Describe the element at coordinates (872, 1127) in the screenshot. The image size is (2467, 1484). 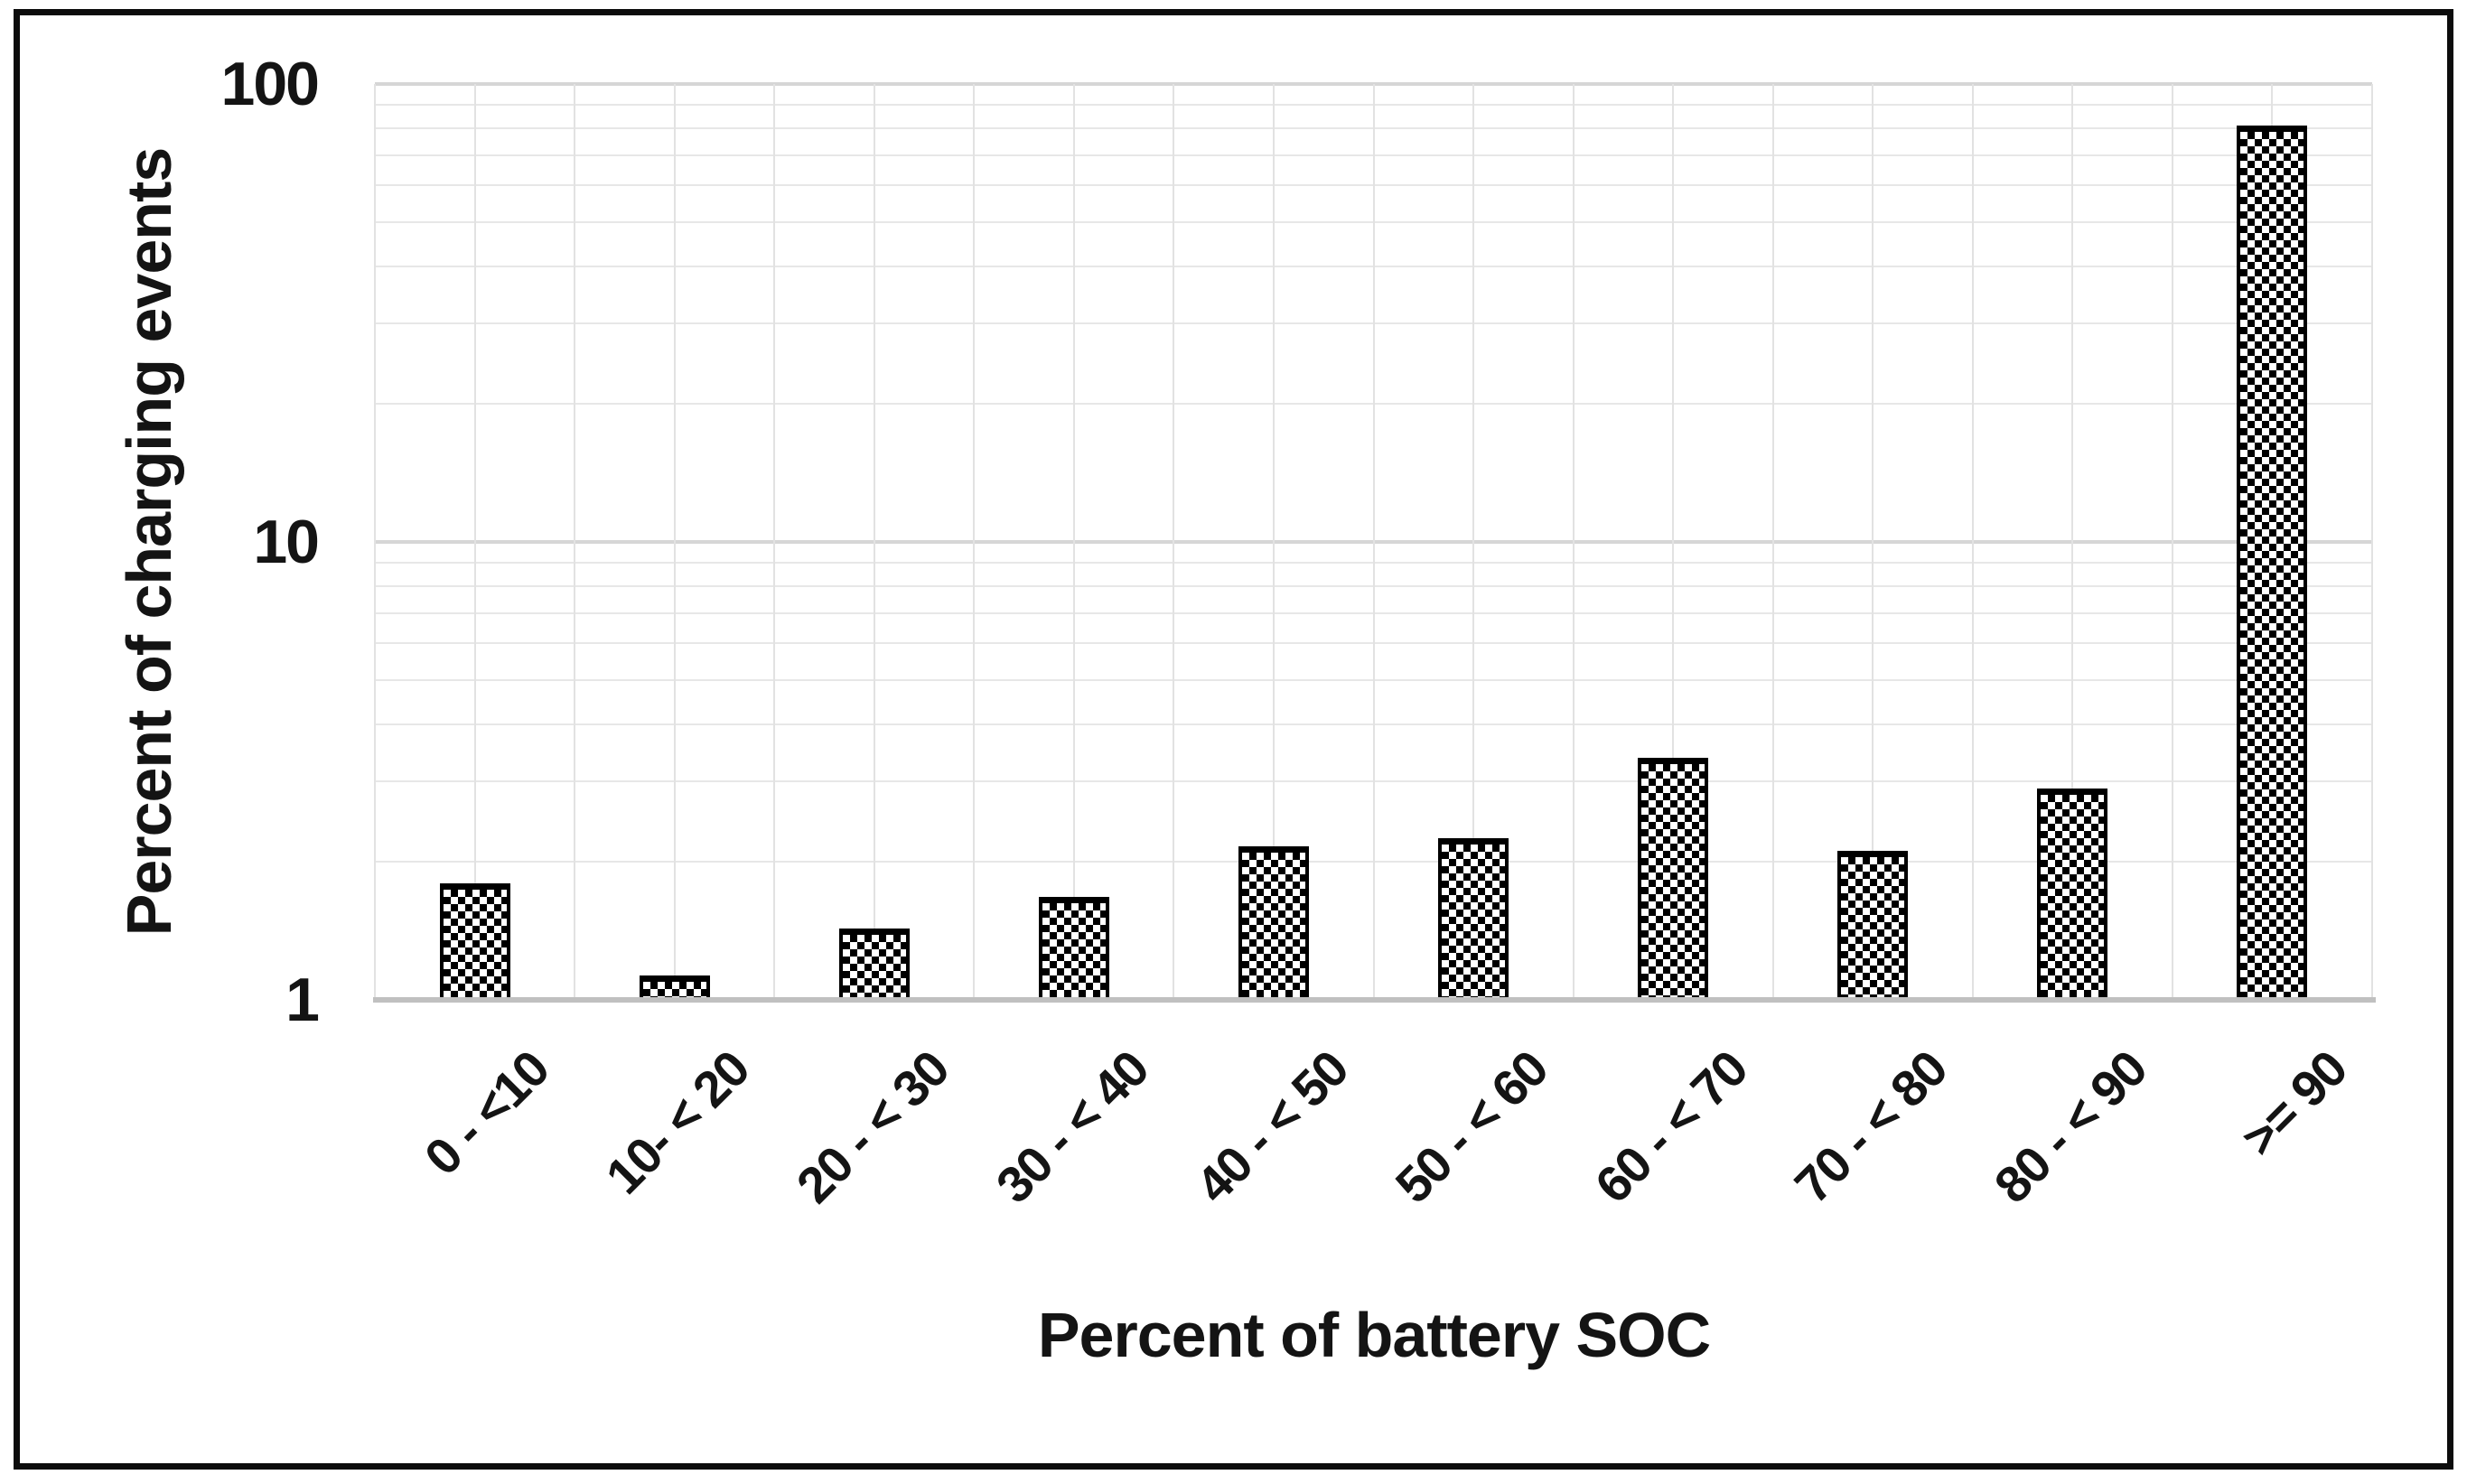
I see `x-tick-label: 20 - < 30` at that location.